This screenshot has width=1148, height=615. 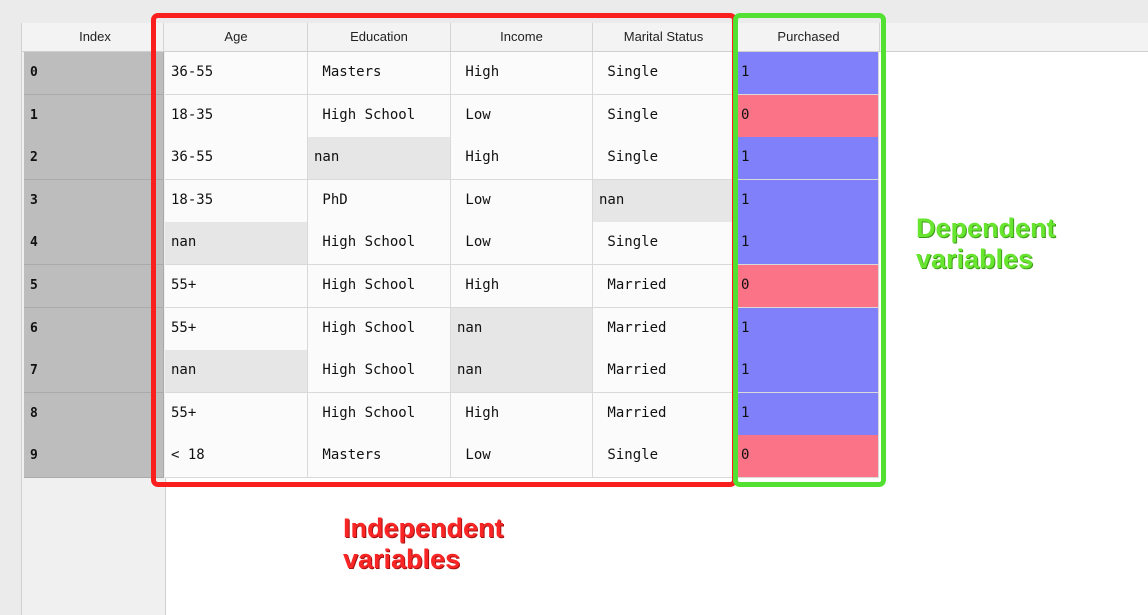 I want to click on index-cell: 1, so click(x=94, y=116).